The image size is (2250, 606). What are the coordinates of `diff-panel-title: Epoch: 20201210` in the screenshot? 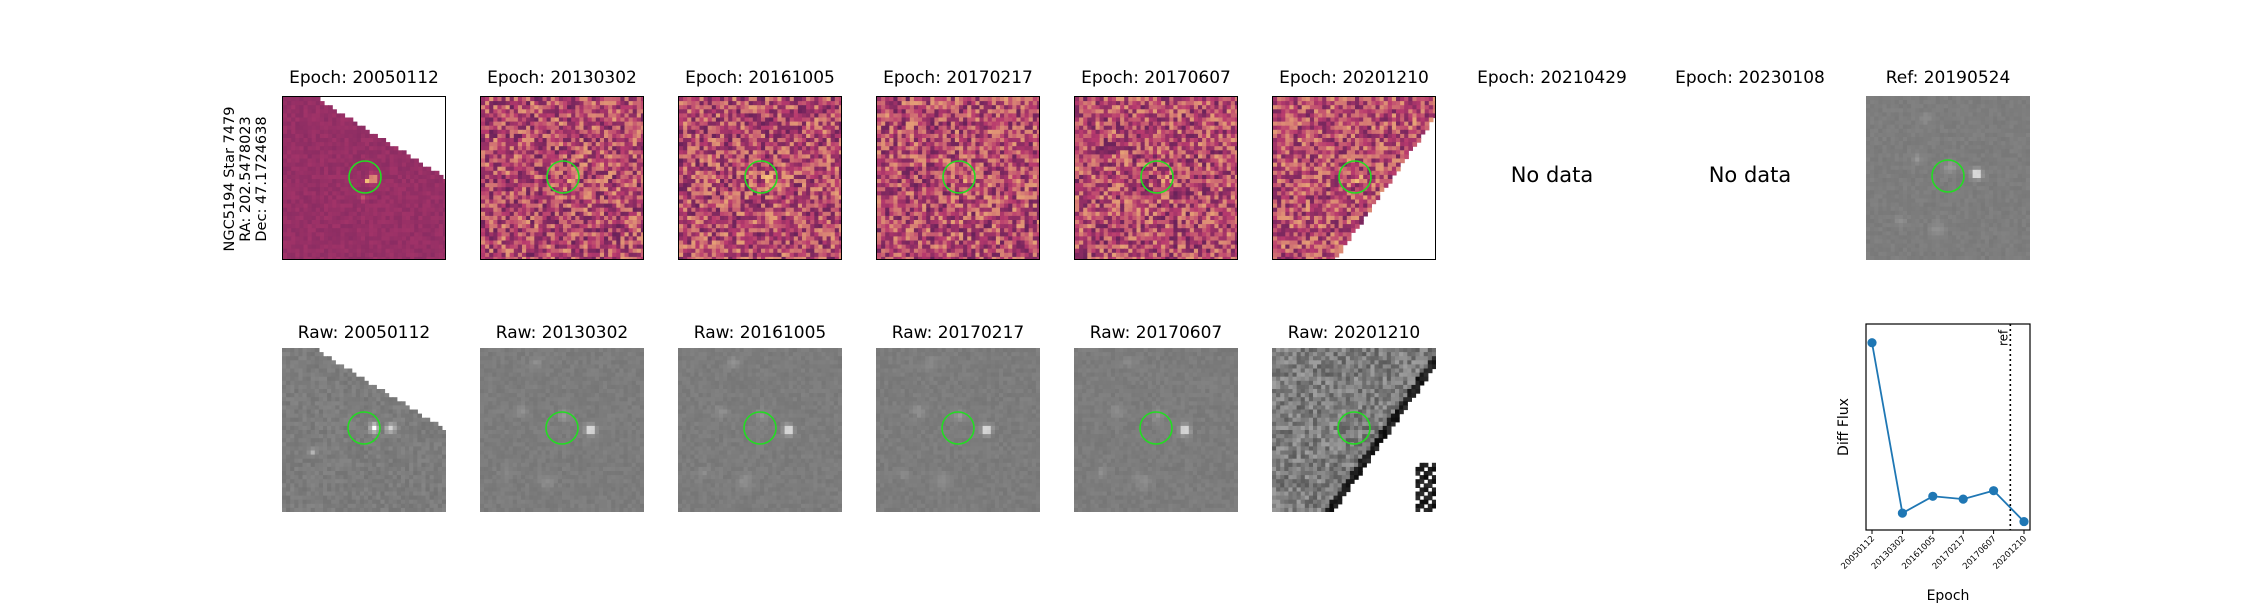 It's located at (1354, 78).